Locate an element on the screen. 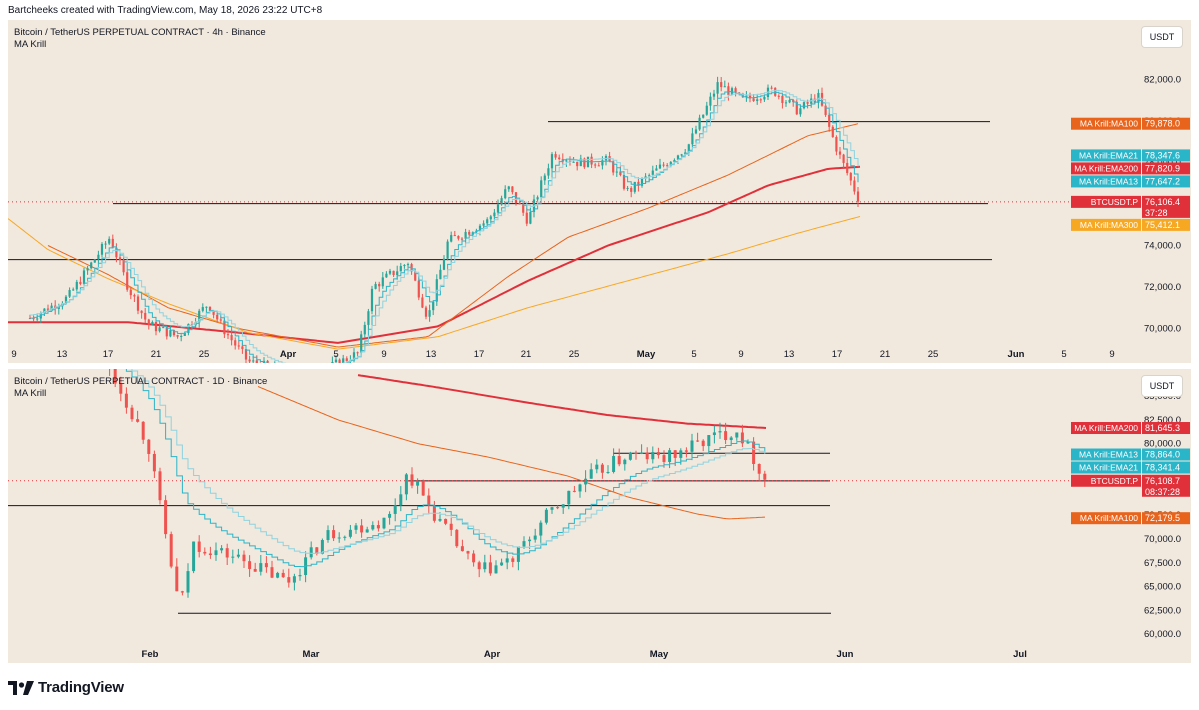 Image resolution: width=1199 pixels, height=710 pixels. tradingview-logo: TradingView is located at coordinates (66, 687).